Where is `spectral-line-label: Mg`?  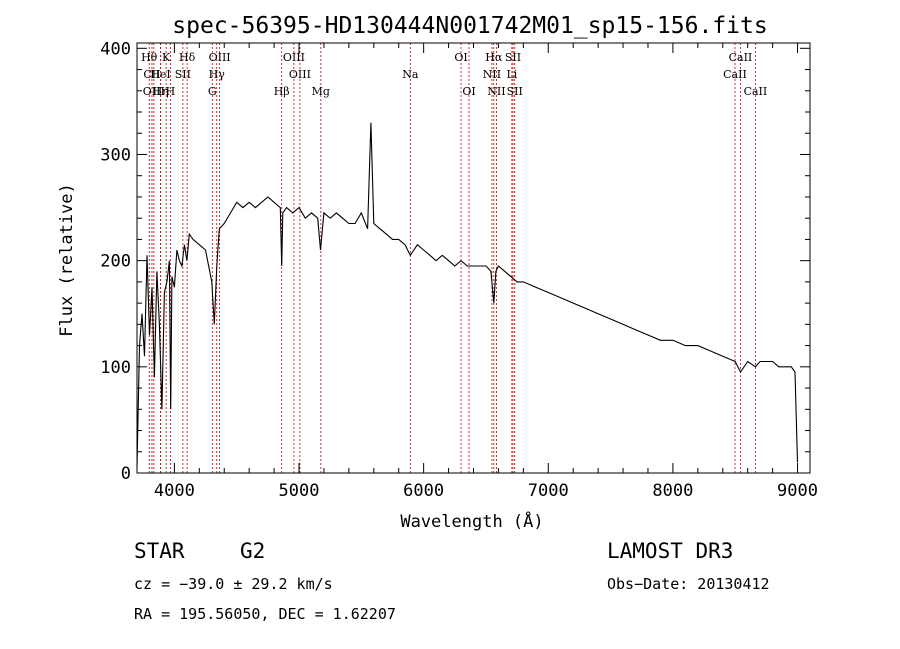 spectral-line-label: Mg is located at coordinates (321, 91).